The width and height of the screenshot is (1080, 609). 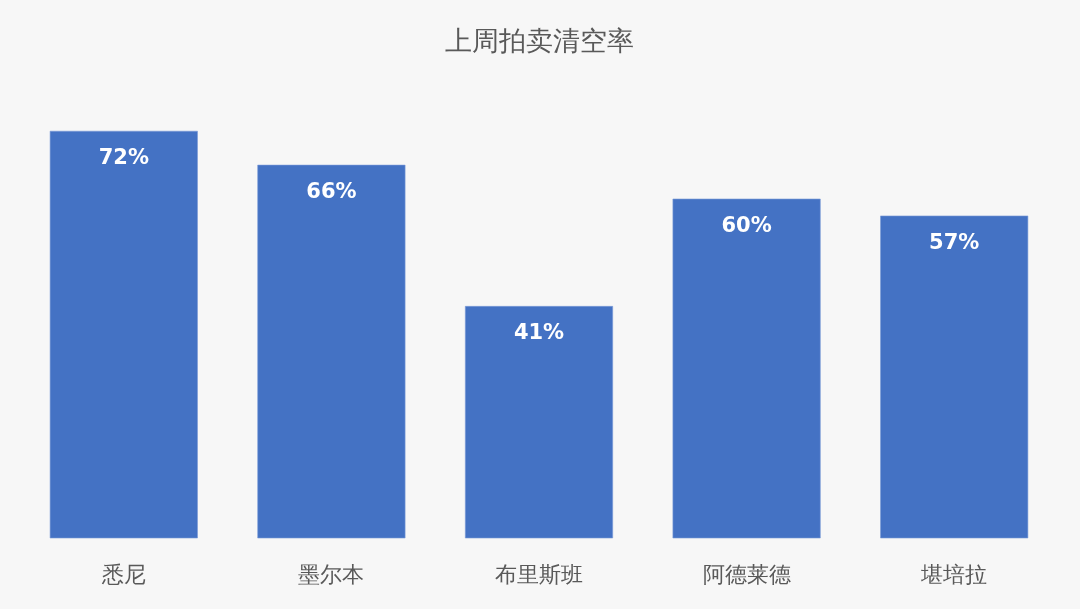 I want to click on data-label: 60%, so click(x=746, y=225).